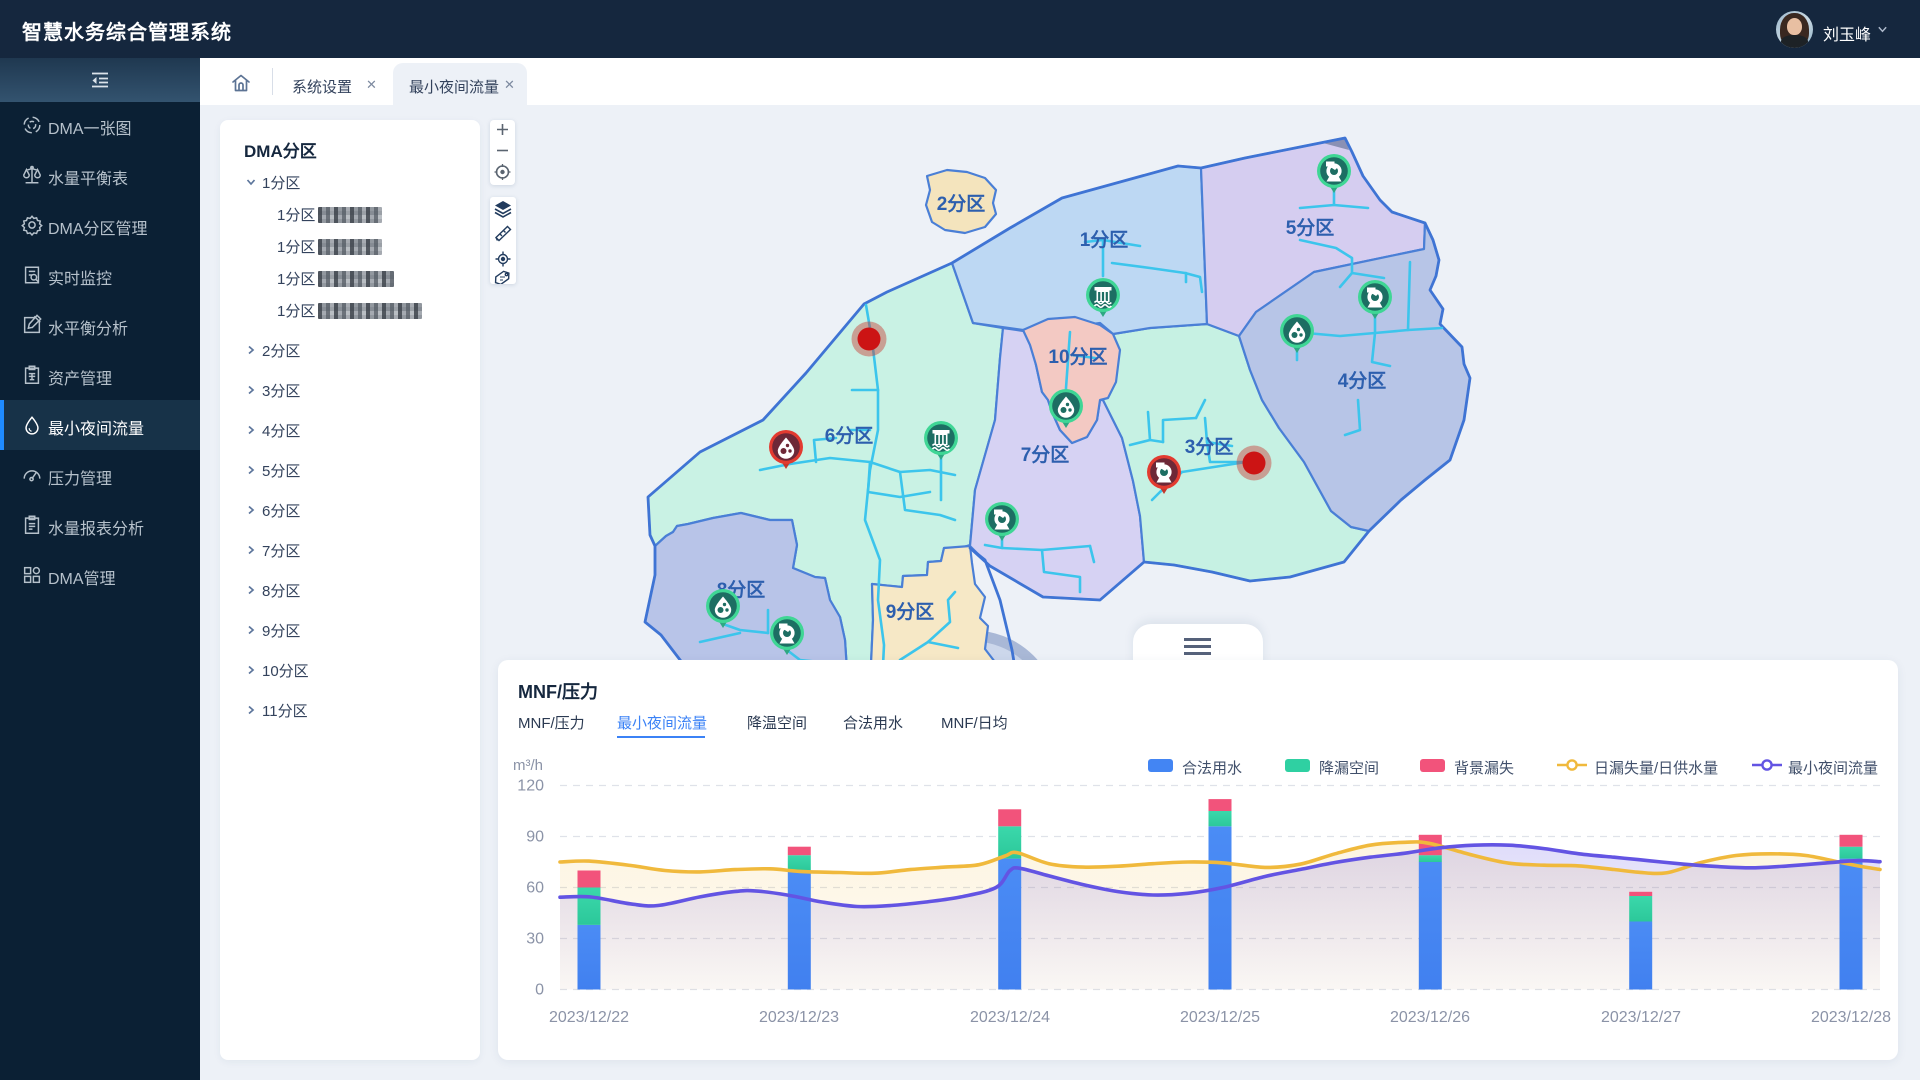  I want to click on svg-text: 9分区, so click(910, 612).